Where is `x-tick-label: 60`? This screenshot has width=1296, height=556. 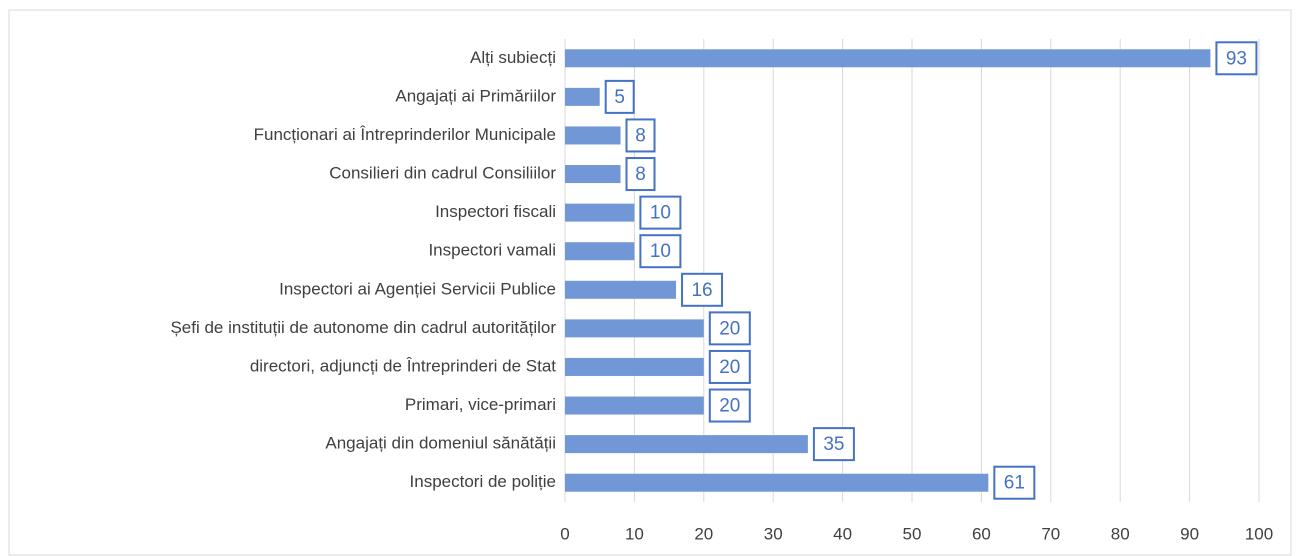
x-tick-label: 60 is located at coordinates (981, 533).